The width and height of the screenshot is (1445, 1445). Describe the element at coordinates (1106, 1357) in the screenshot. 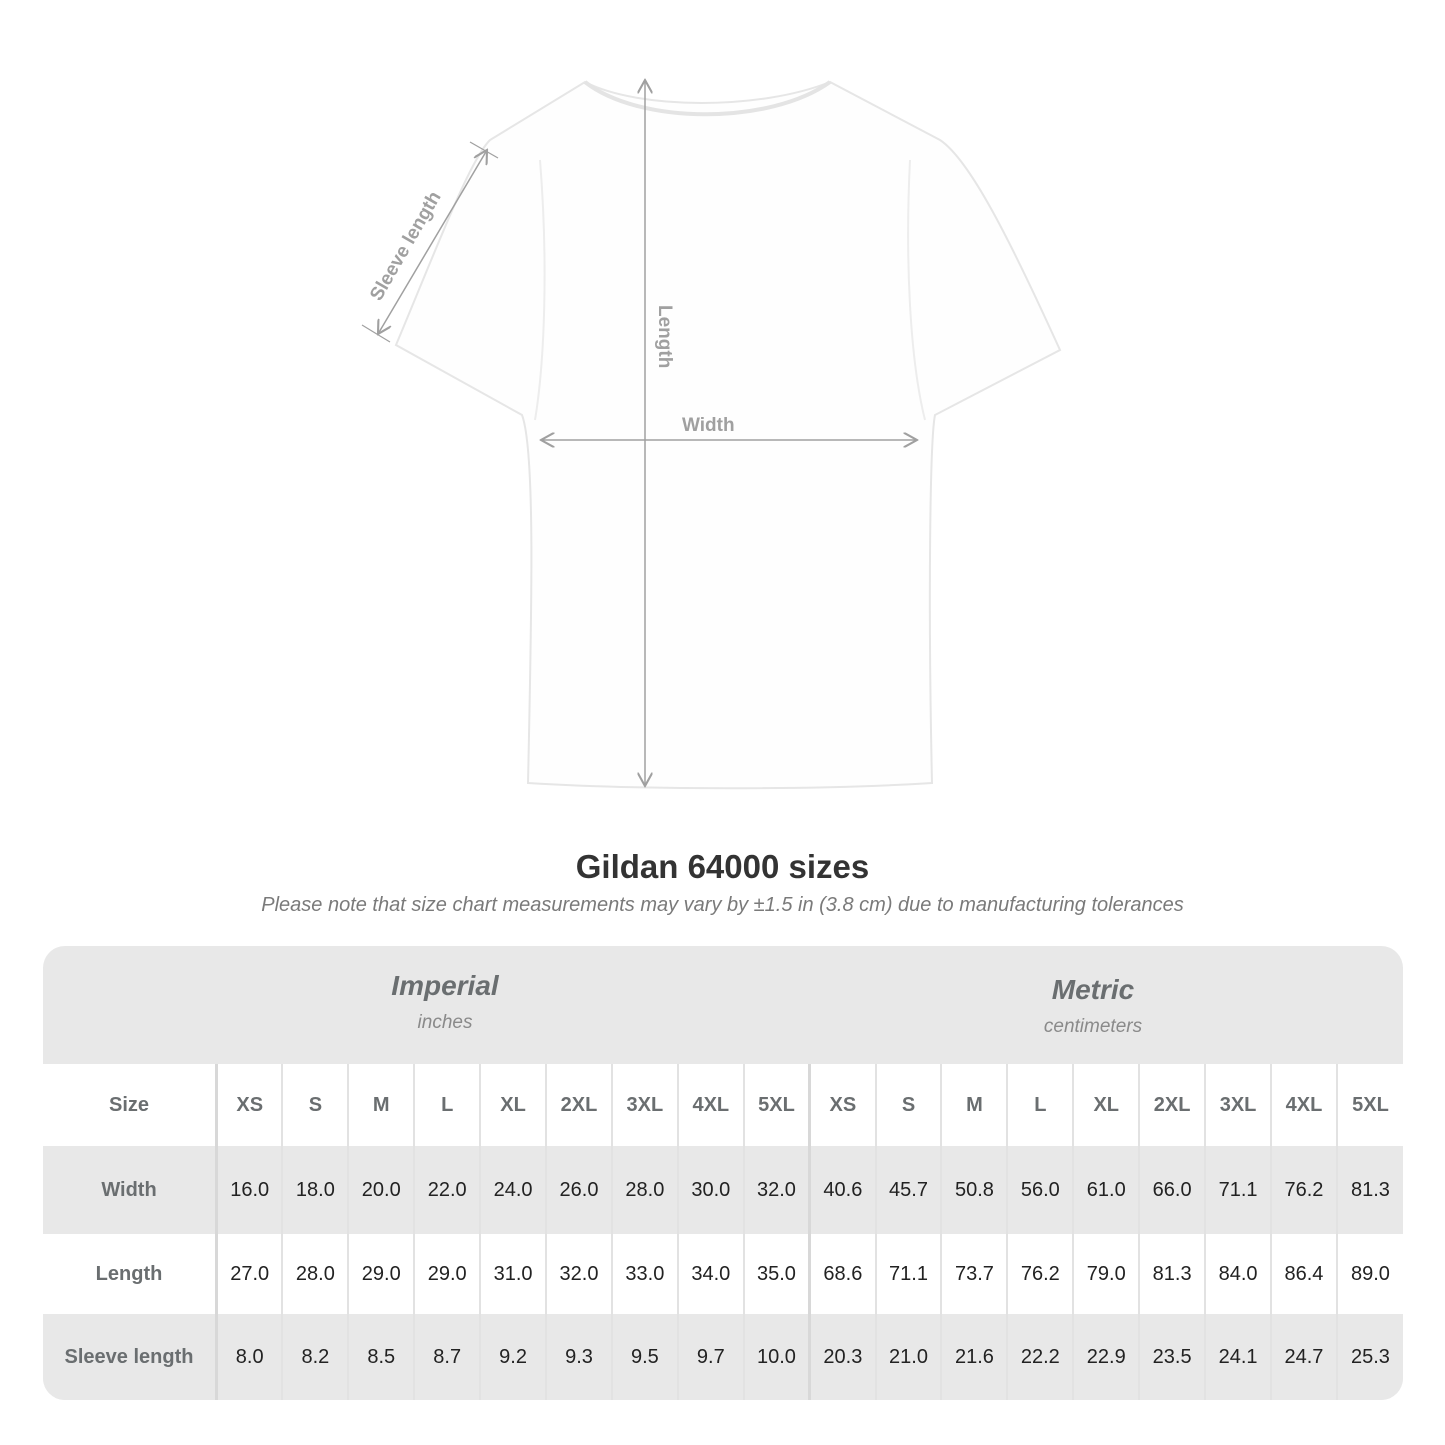

I see `metric-cell: 22.9` at that location.